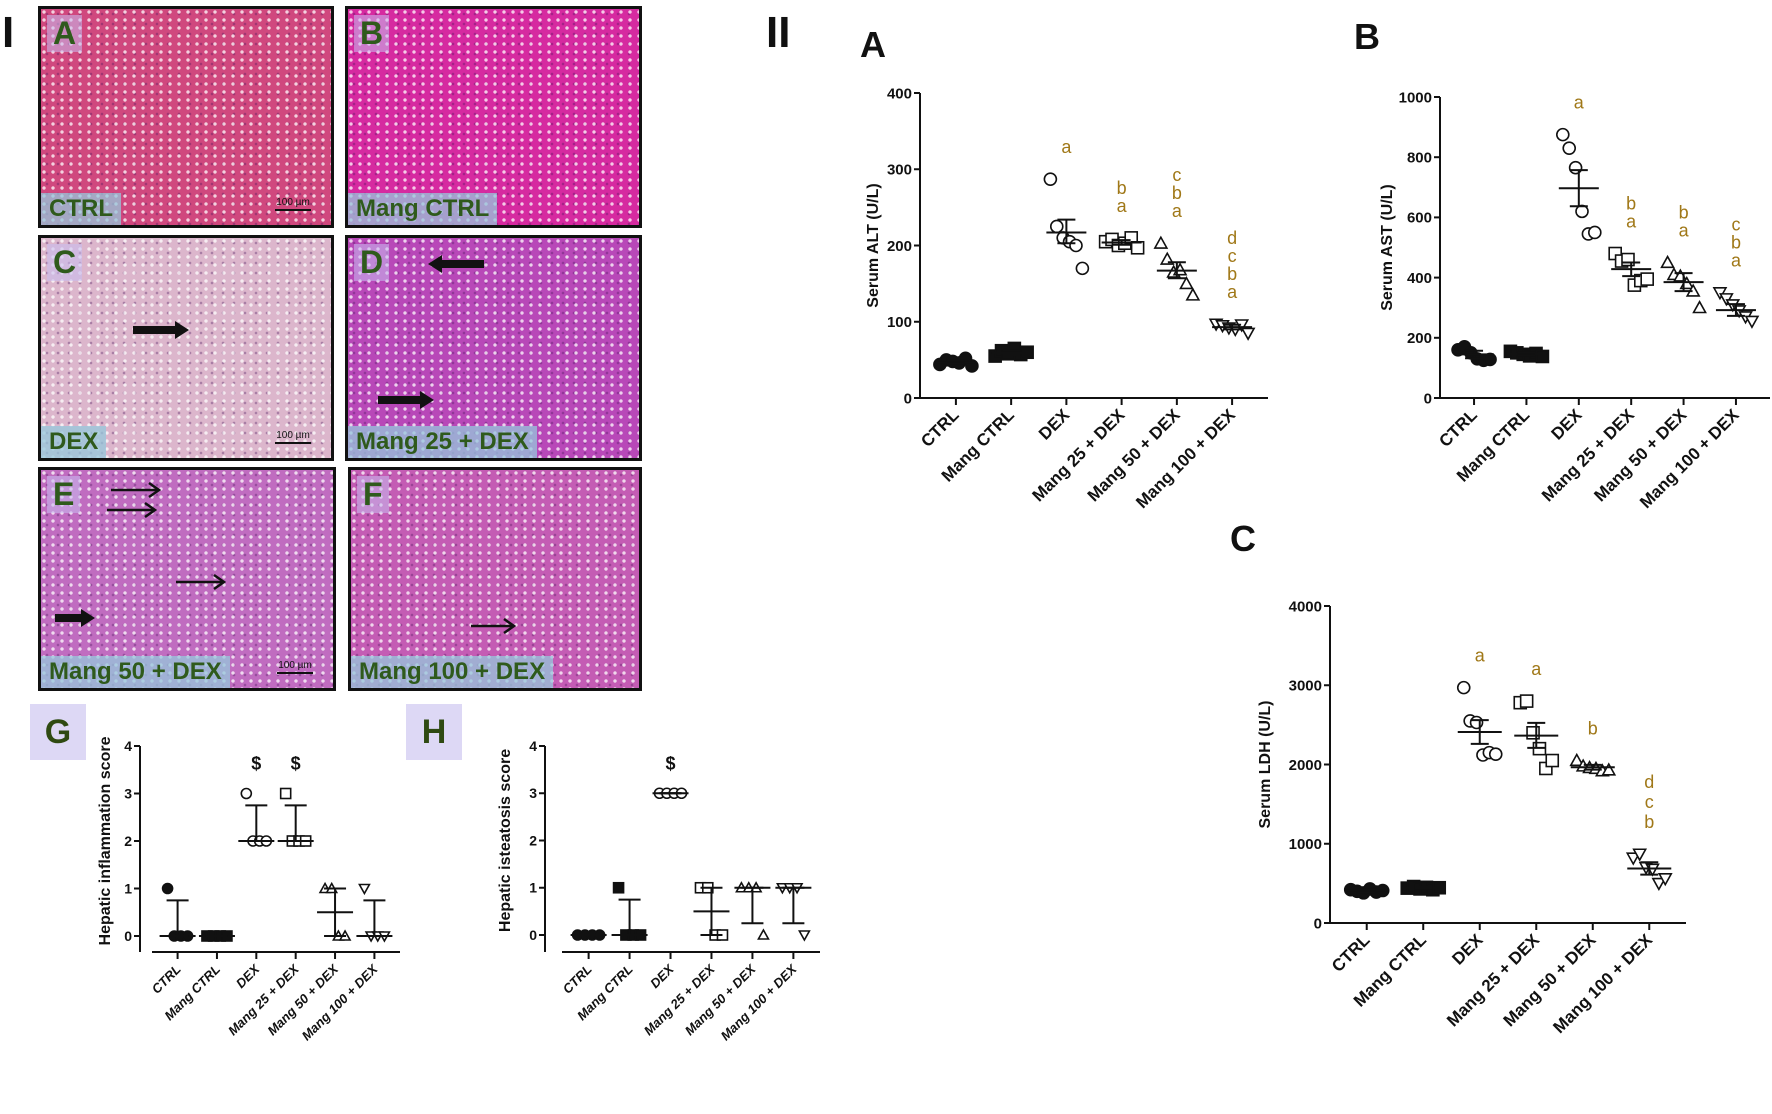 This screenshot has height=1114, width=1772. Describe the element at coordinates (533, 746) in the screenshot. I see `y-tick-label: 4` at that location.